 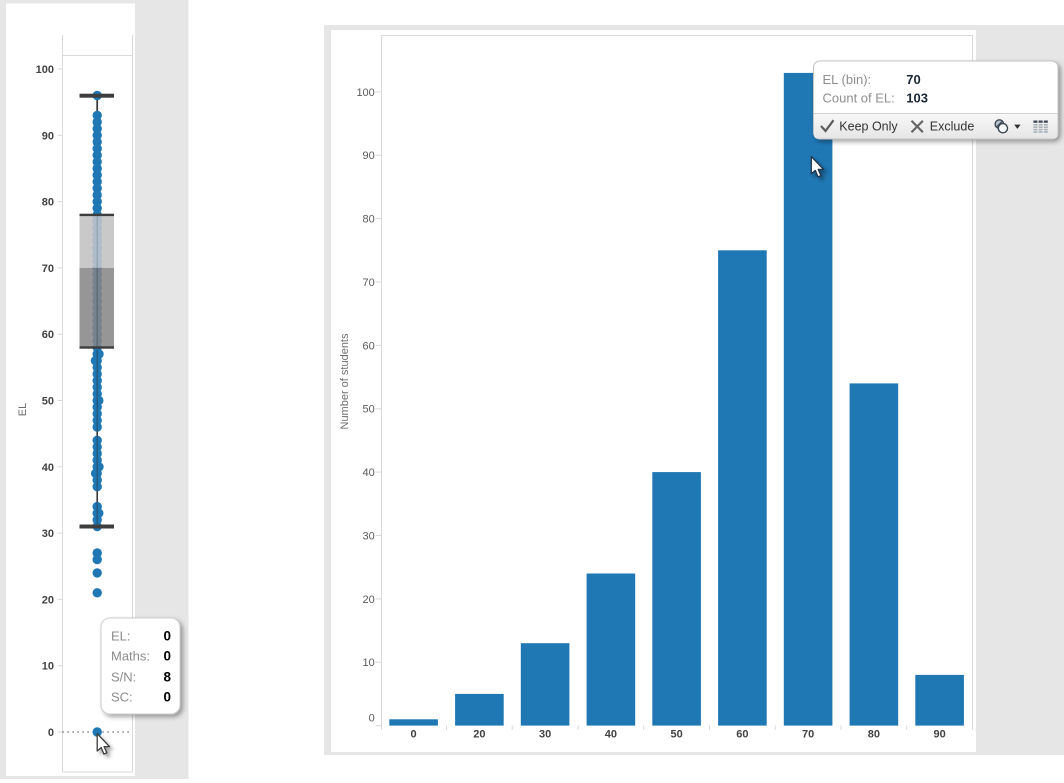 I want to click on svg-text: Maths:, so click(x=130, y=656).